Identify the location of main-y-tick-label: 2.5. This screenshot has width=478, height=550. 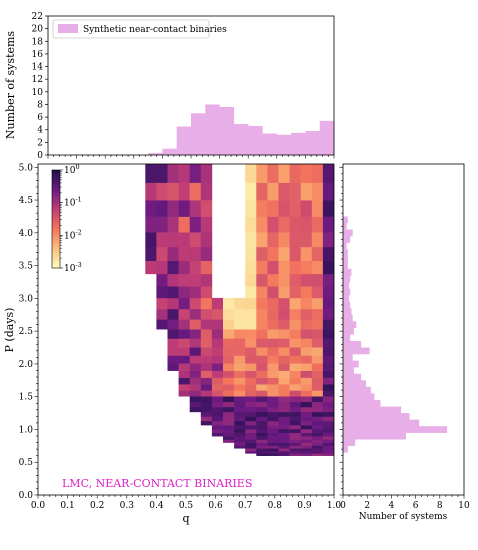
(26, 332).